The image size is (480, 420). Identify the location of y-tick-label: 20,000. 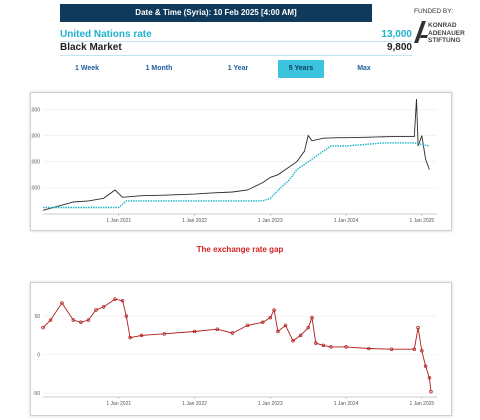
(35, 110).